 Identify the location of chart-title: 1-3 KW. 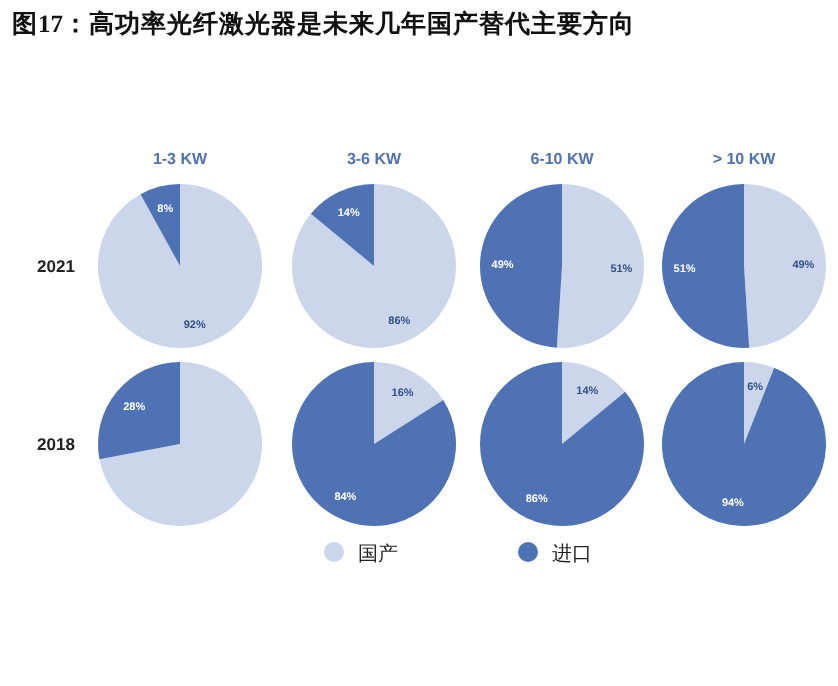
(180, 159).